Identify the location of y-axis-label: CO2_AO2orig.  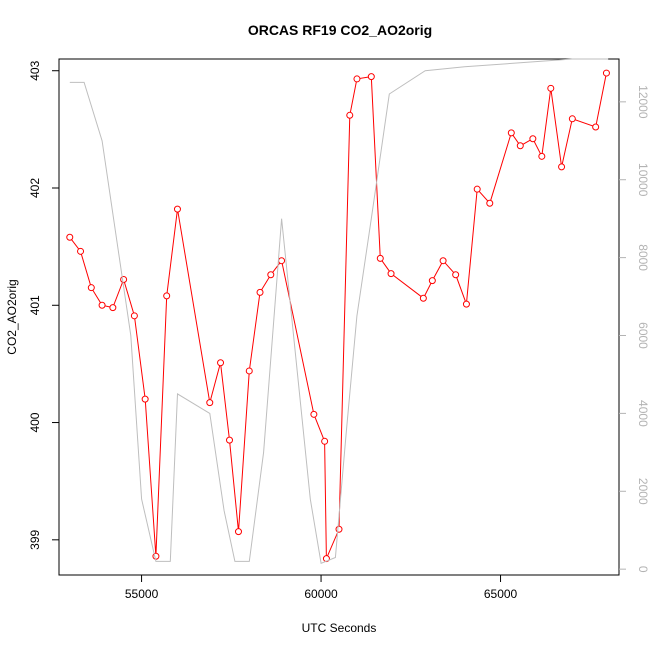
(12, 316).